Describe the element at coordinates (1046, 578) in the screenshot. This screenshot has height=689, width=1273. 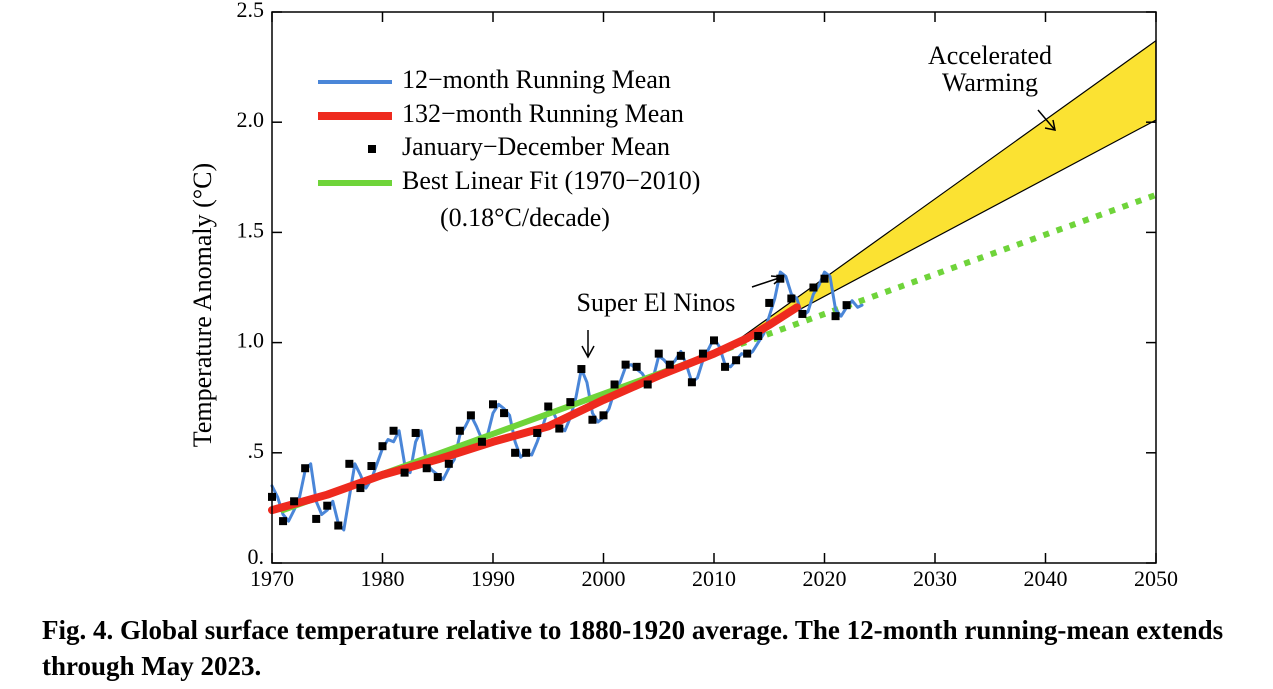
I see `x-tick-label: 2040` at that location.